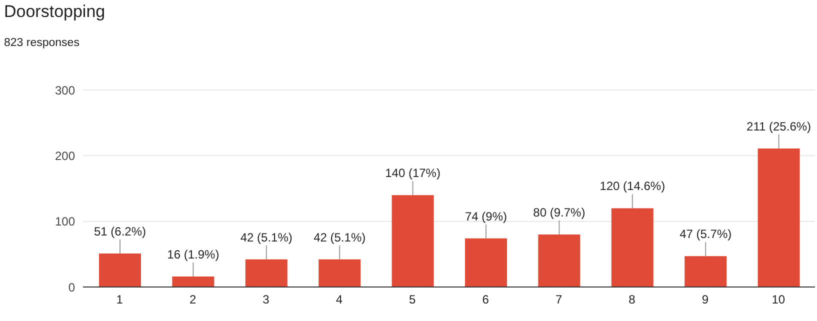  Describe the element at coordinates (558, 299) in the screenshot. I see `x-tick-label: 7` at that location.